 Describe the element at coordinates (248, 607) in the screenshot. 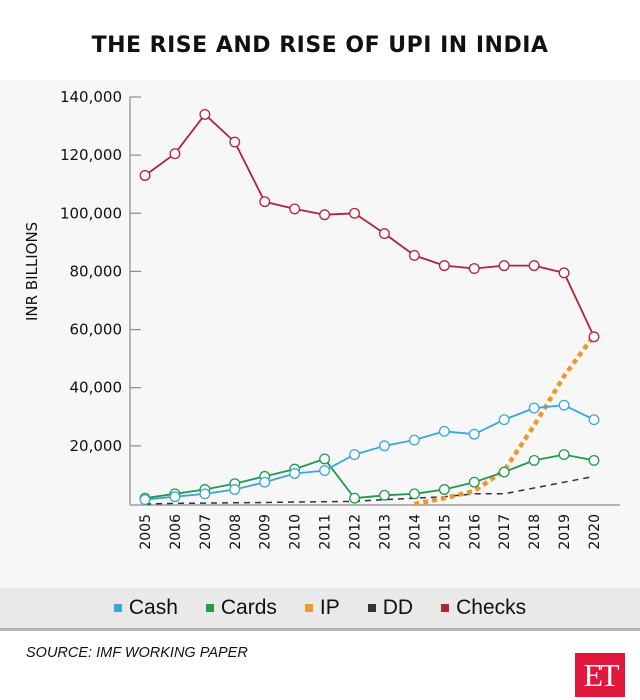

I see `legend-label: Cards` at that location.